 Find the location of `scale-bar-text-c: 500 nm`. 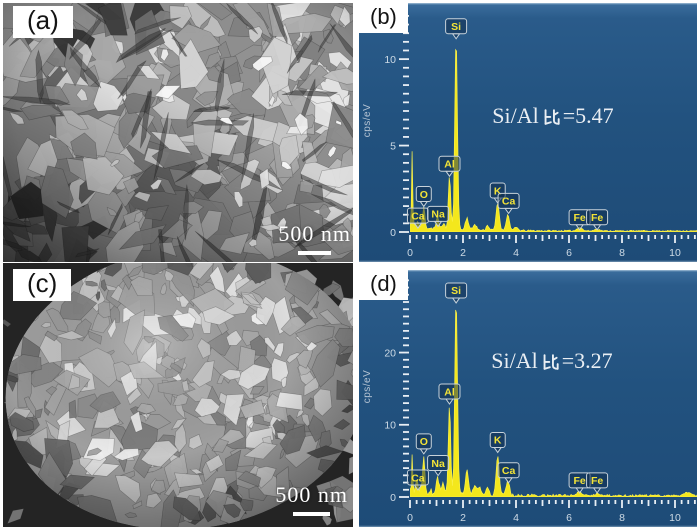

scale-bar-text-c: 500 nm is located at coordinates (311, 494).